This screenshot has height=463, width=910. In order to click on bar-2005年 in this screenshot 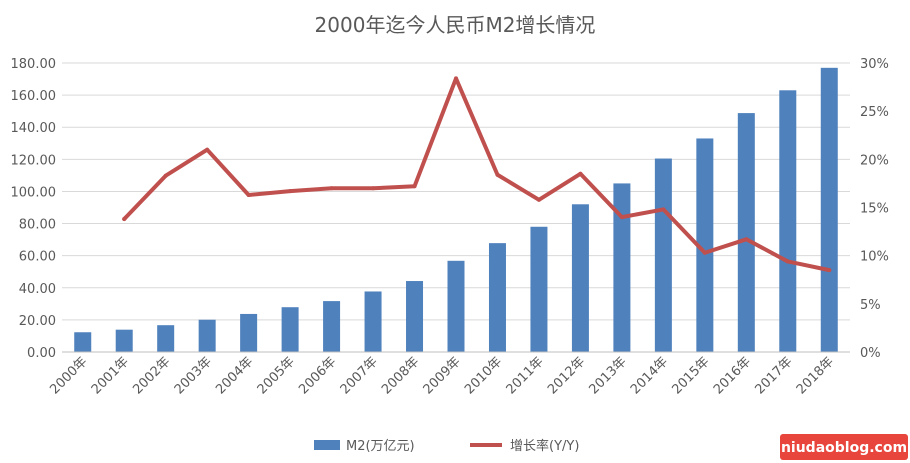, I will do `click(290, 329)`.